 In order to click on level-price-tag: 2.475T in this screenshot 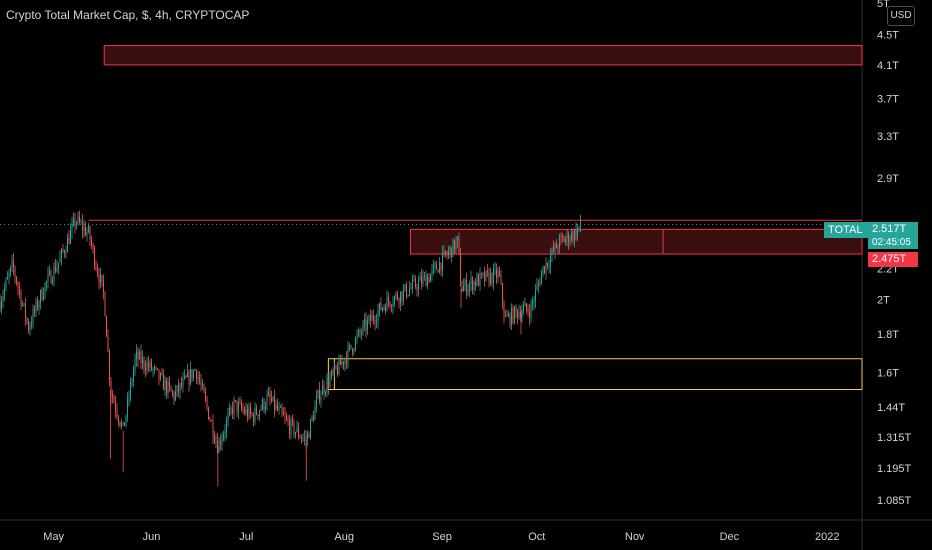, I will do `click(889, 259)`.